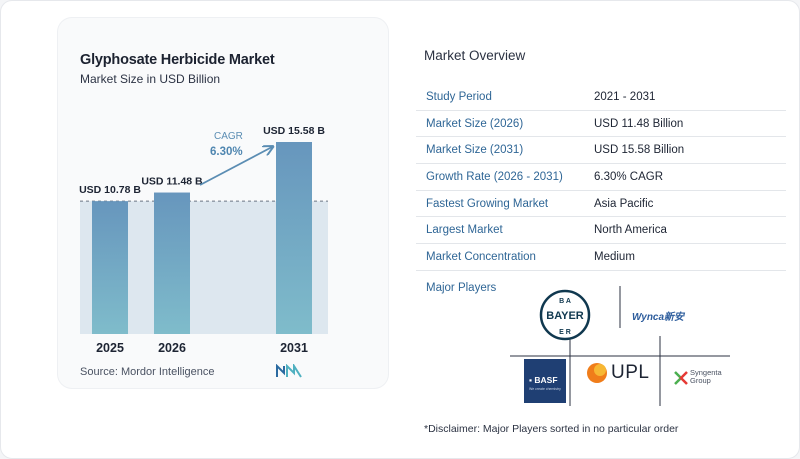  I want to click on upl-sun-icon, so click(597, 373).